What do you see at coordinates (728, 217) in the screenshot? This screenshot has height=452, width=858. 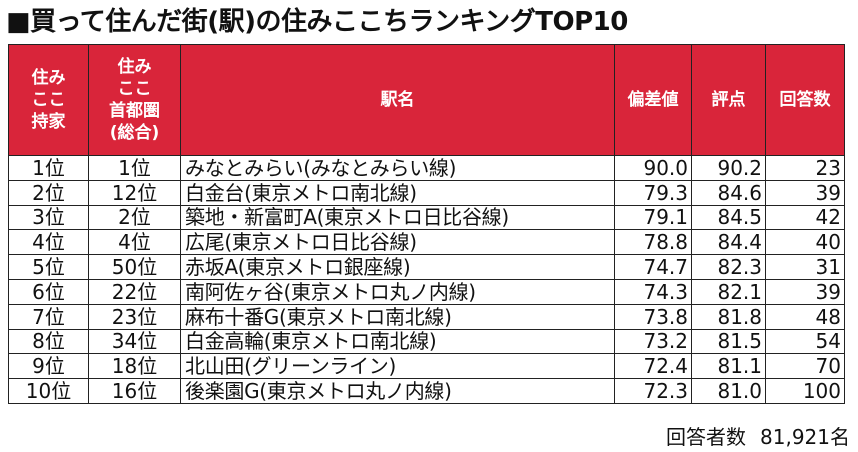 I see `cell-score: 84.5` at bounding box center [728, 217].